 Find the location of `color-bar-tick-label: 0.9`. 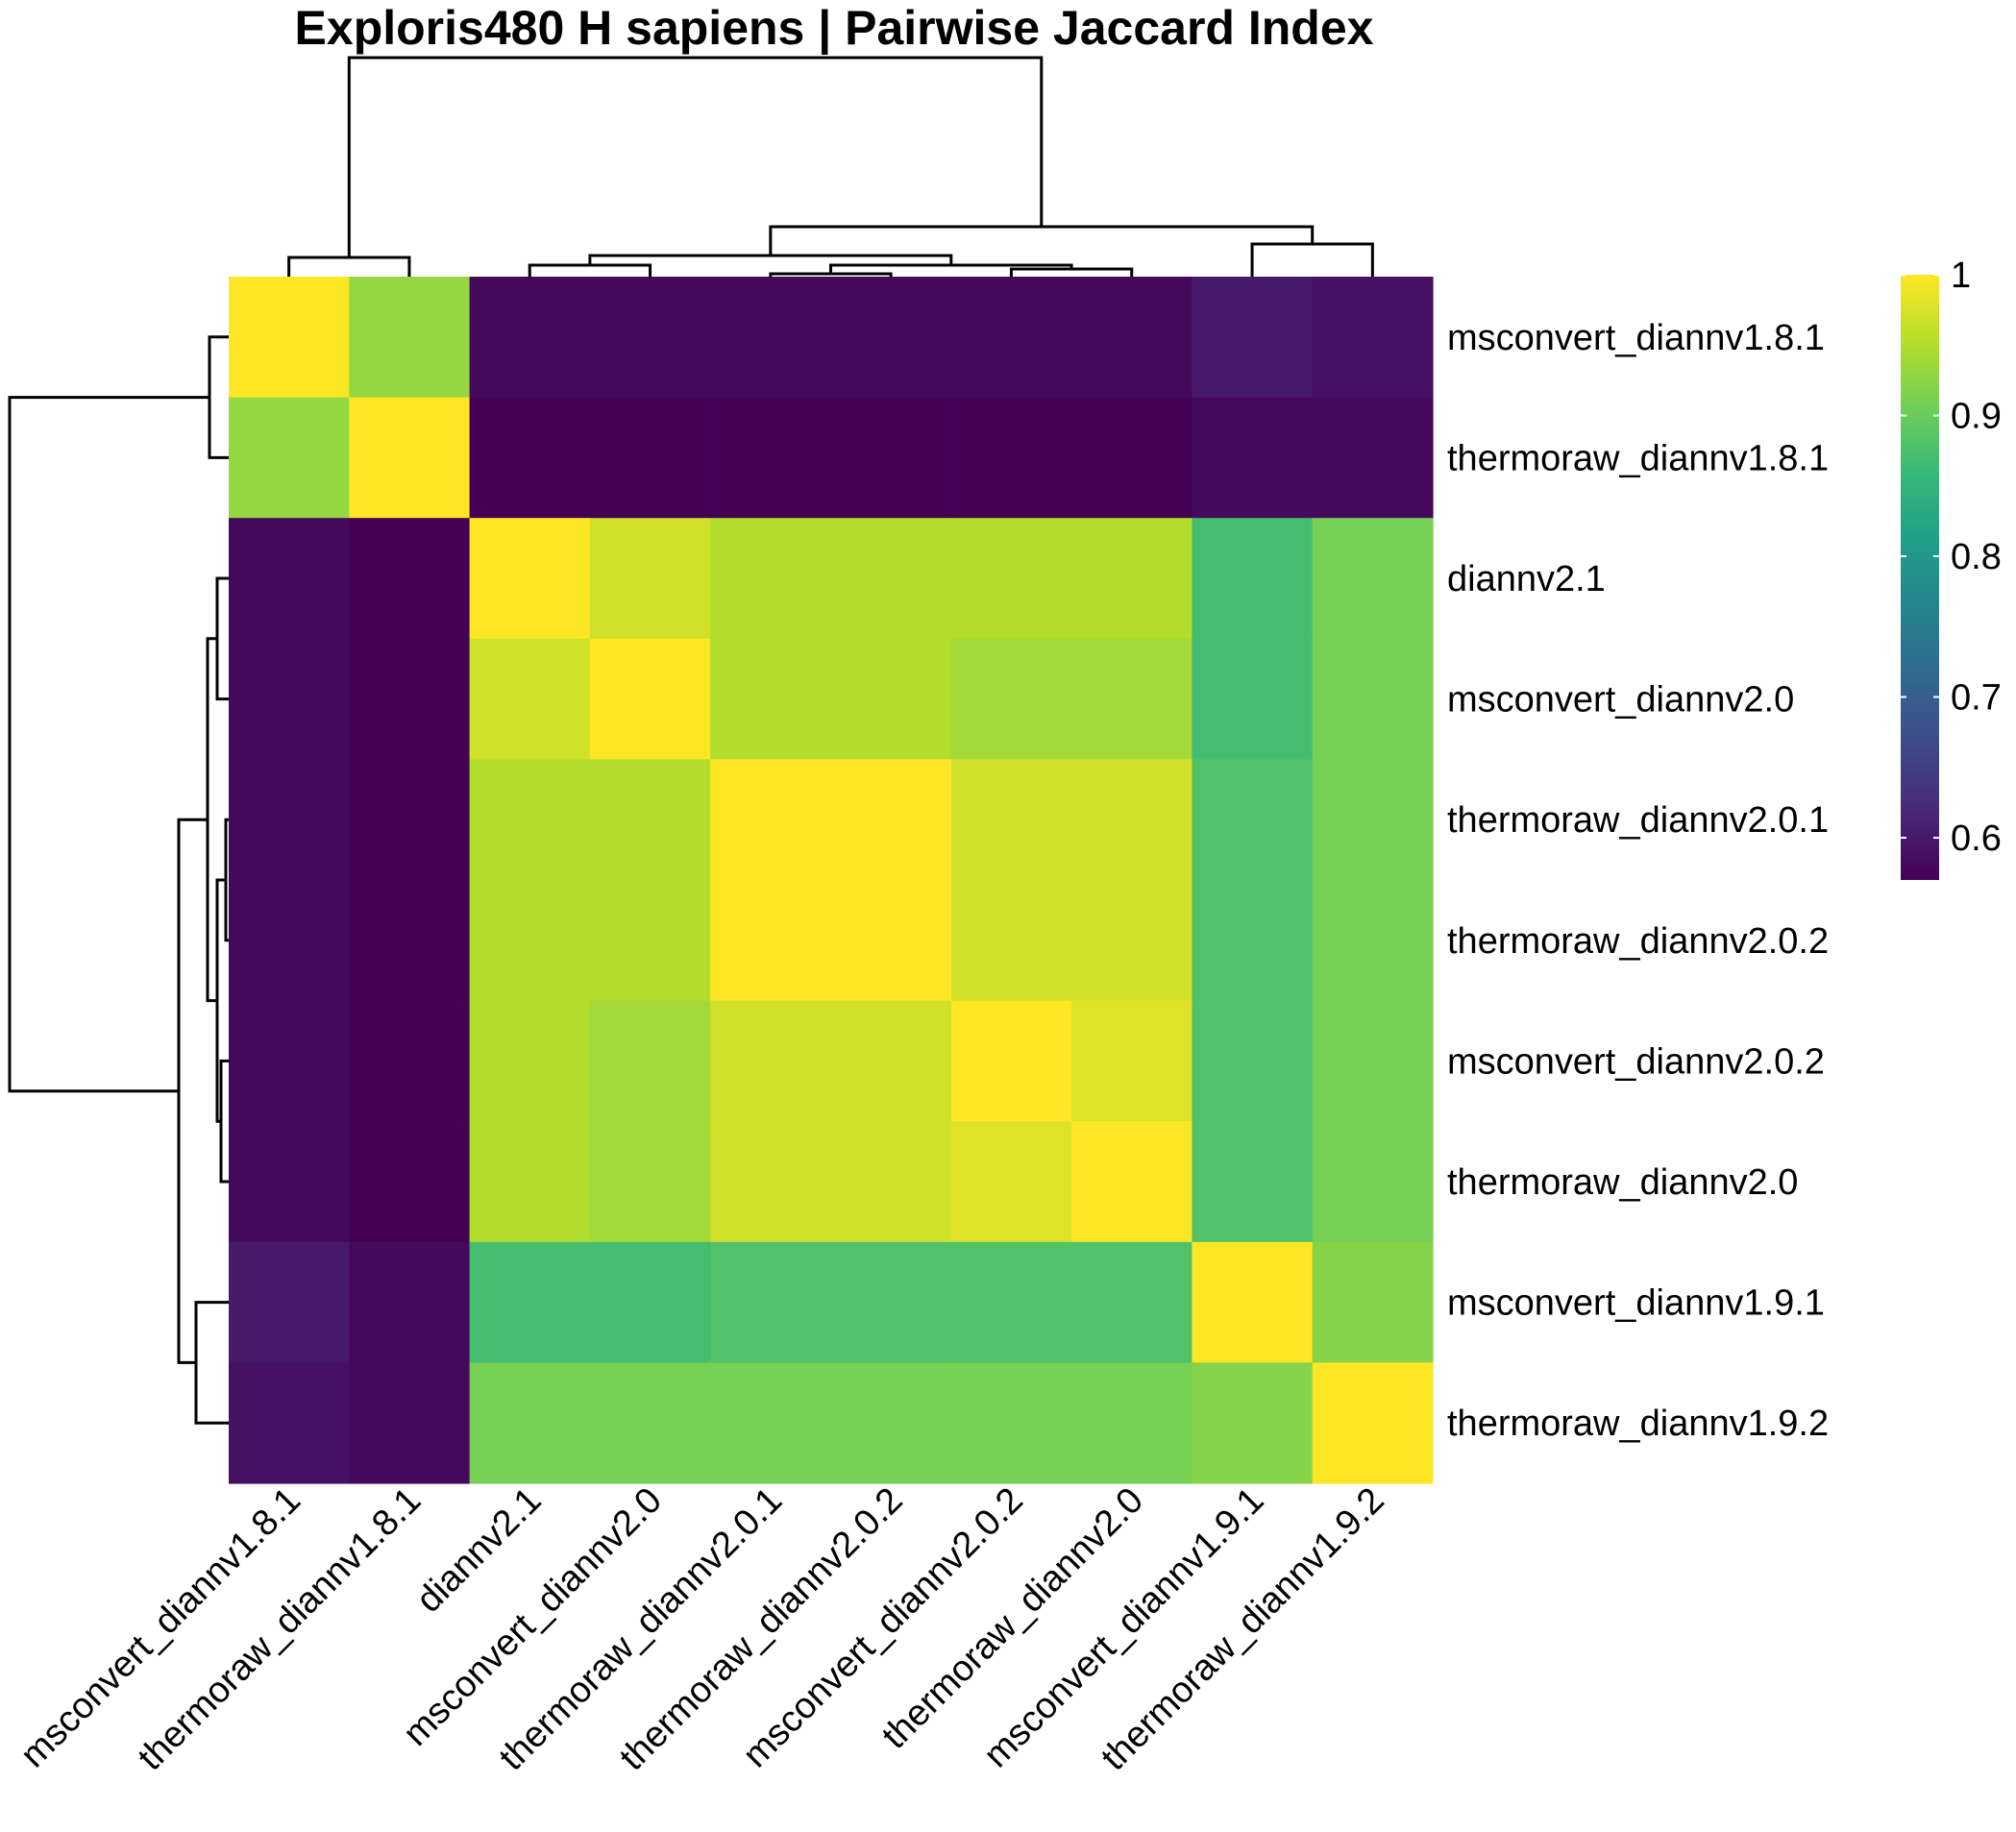

color-bar-tick-label: 0.9 is located at coordinates (1976, 417).